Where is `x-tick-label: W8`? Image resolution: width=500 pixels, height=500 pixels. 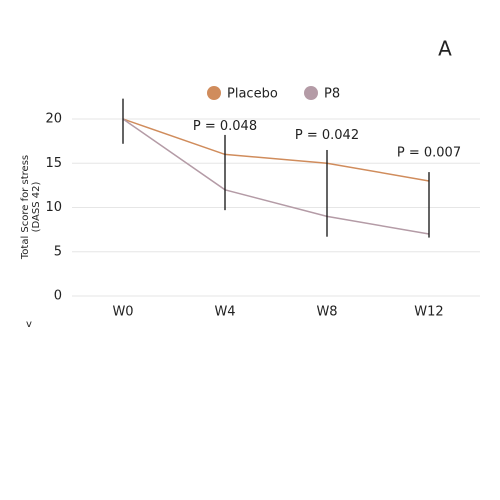 x-tick-label: W8 is located at coordinates (326, 312).